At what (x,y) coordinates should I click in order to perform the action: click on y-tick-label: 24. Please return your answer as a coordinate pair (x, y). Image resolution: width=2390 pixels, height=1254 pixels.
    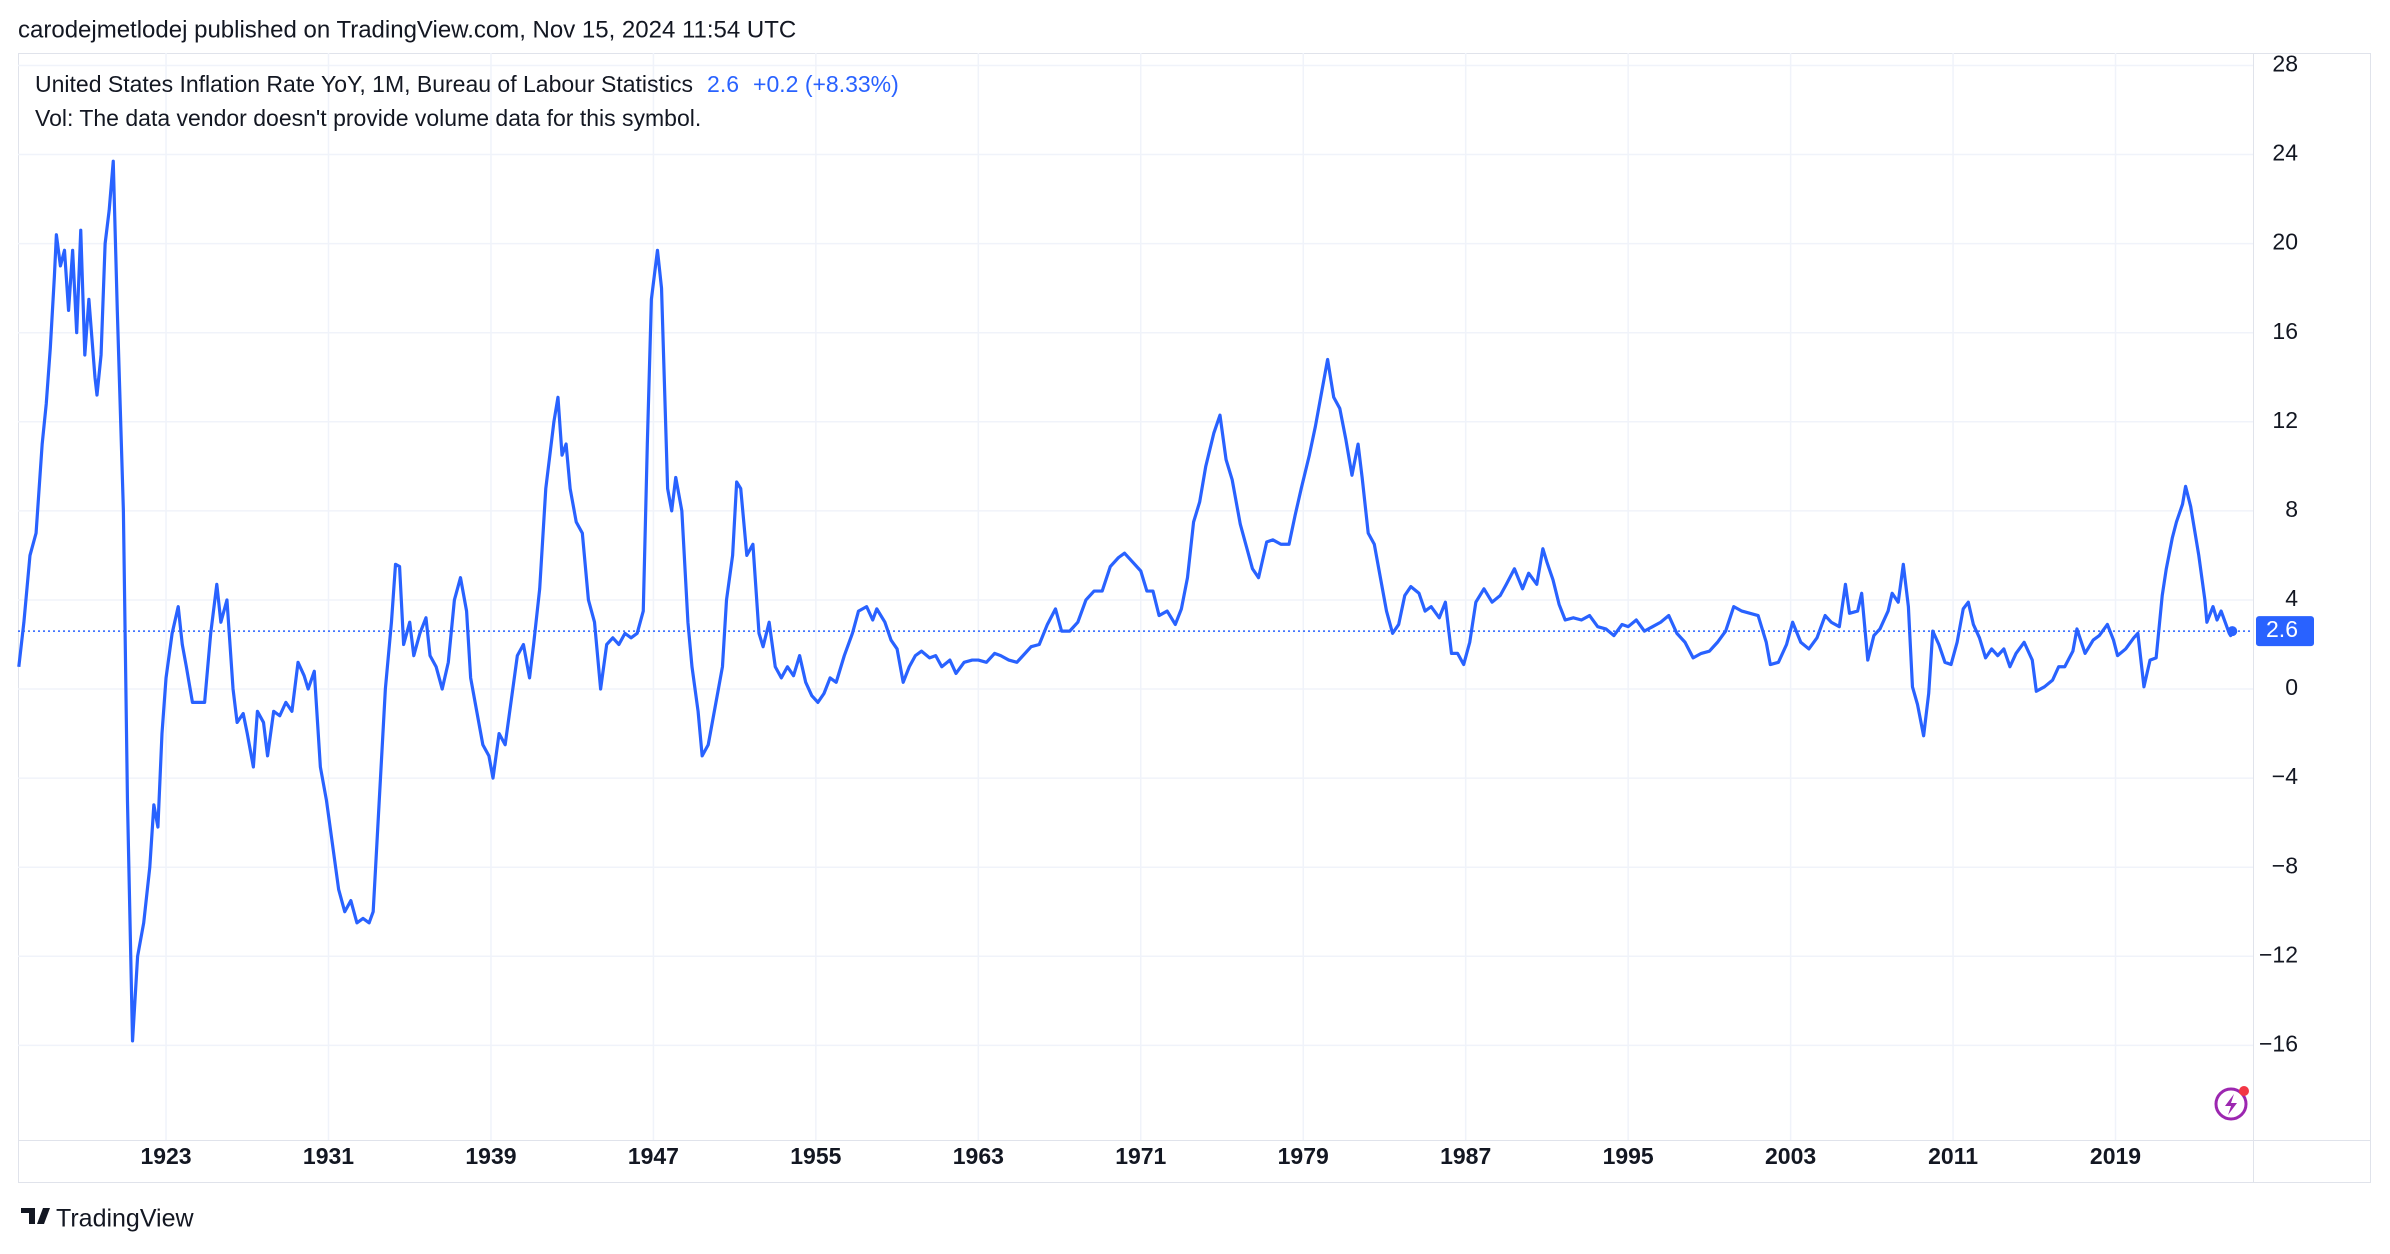
    Looking at the image, I should click on (2285, 153).